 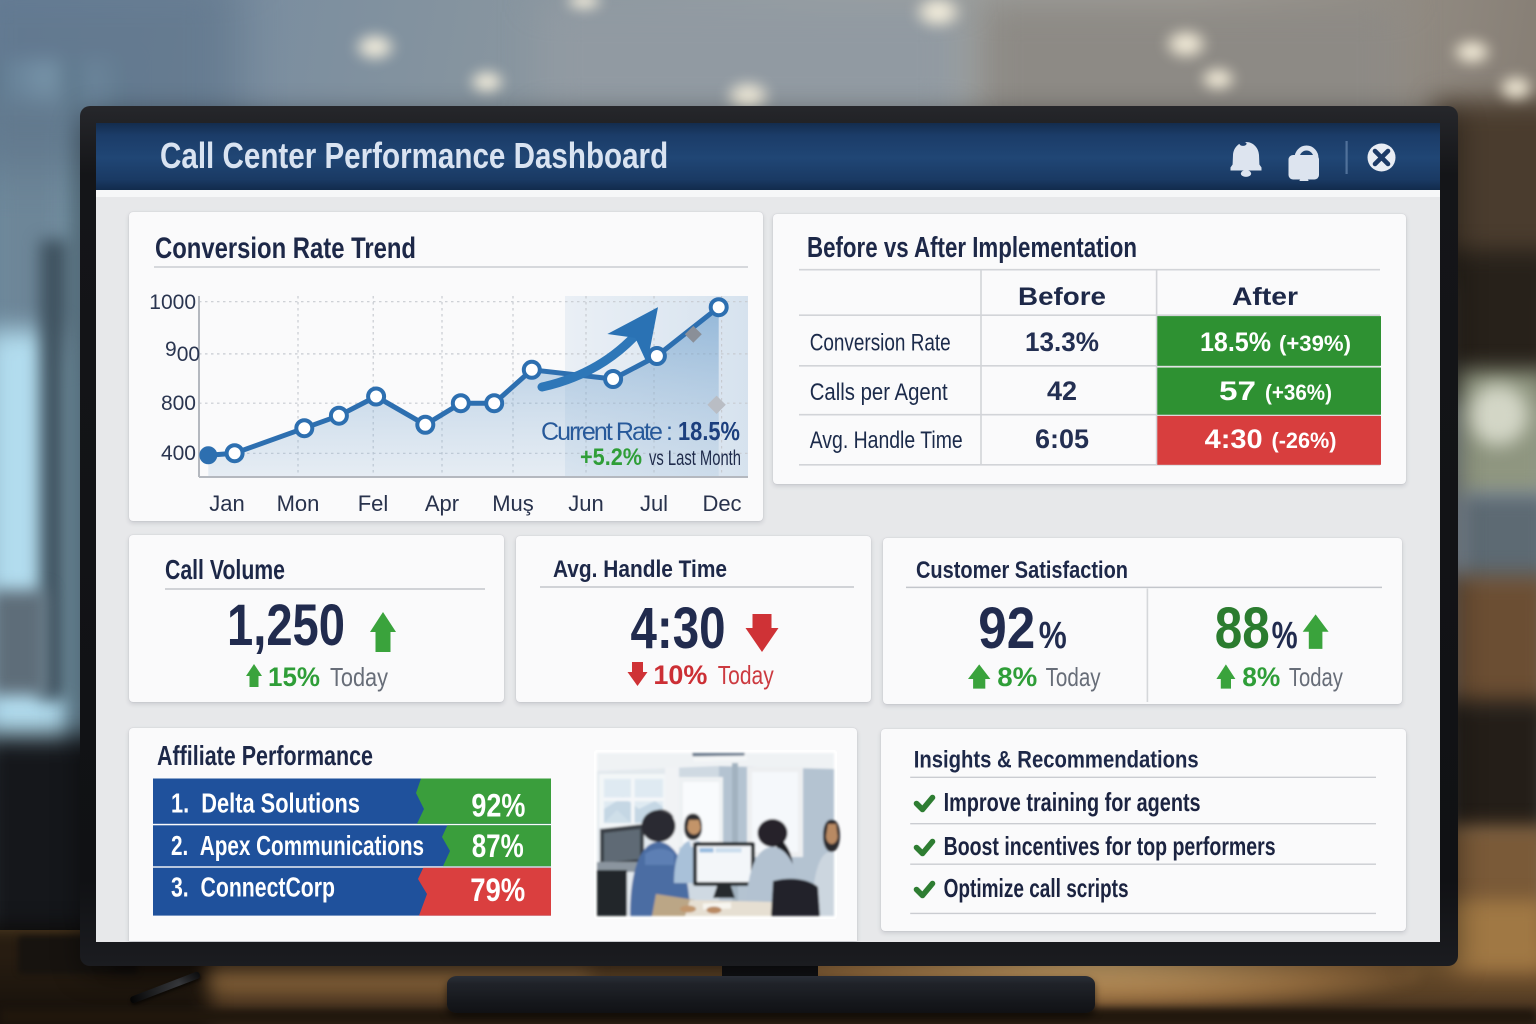 What do you see at coordinates (298, 503) in the screenshot?
I see `svg-text: Mon` at bounding box center [298, 503].